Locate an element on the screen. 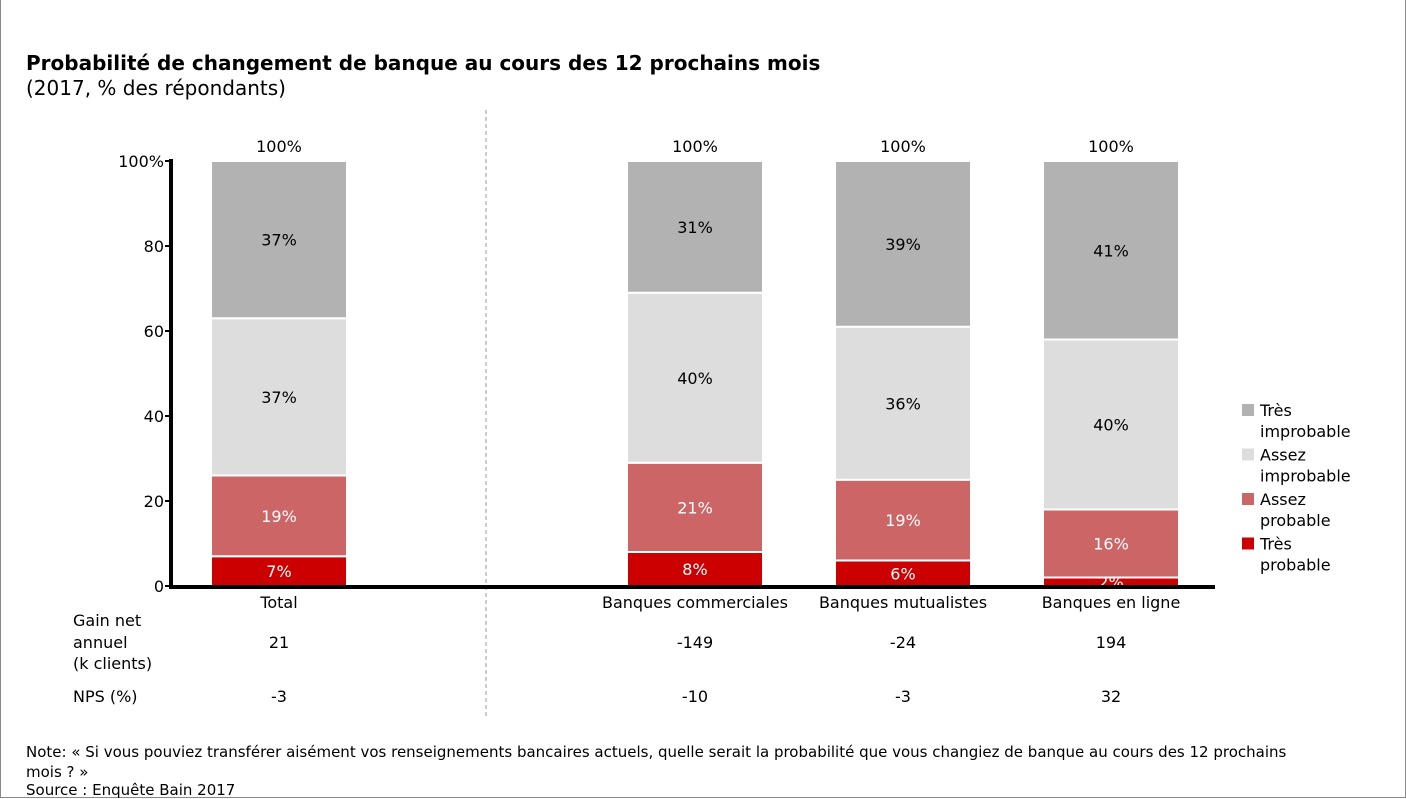 Image resolution: width=1406 pixels, height=799 pixels. data-label: 7% is located at coordinates (278, 571).